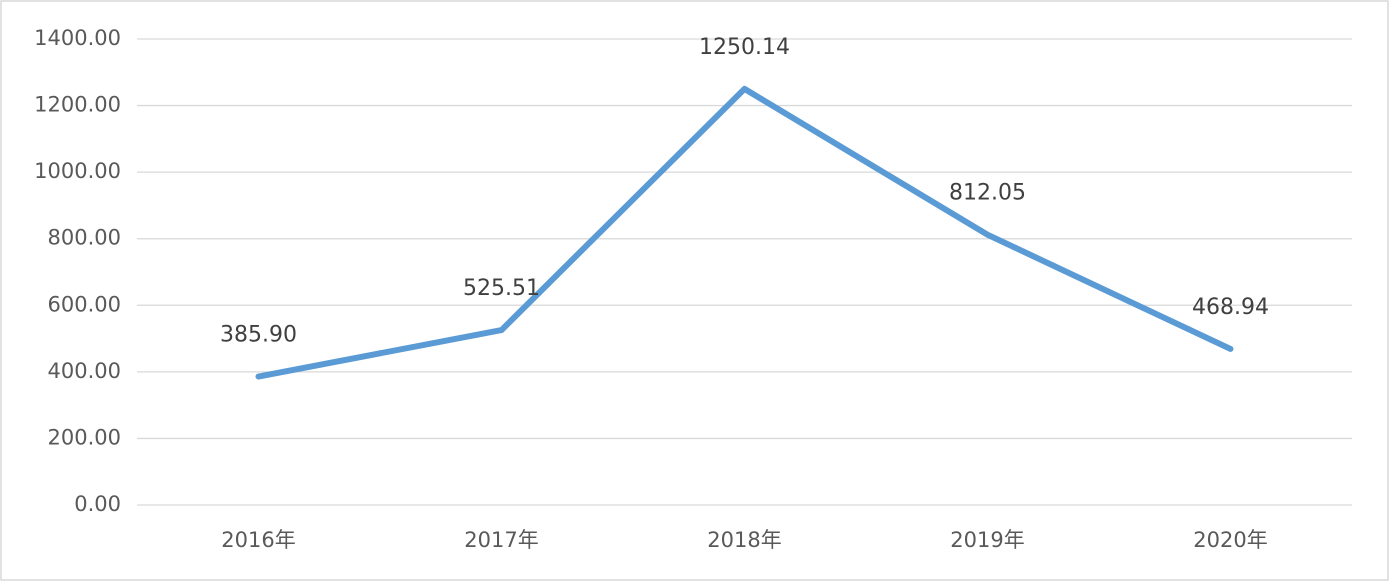  I want to click on y-tick-label: 1200.00, so click(77, 105).